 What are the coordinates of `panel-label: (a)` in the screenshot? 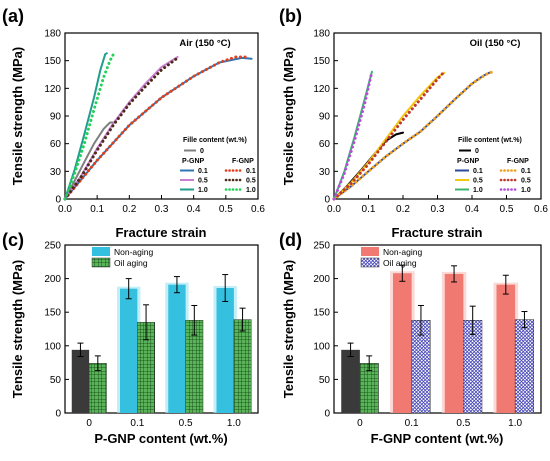 It's located at (13, 16).